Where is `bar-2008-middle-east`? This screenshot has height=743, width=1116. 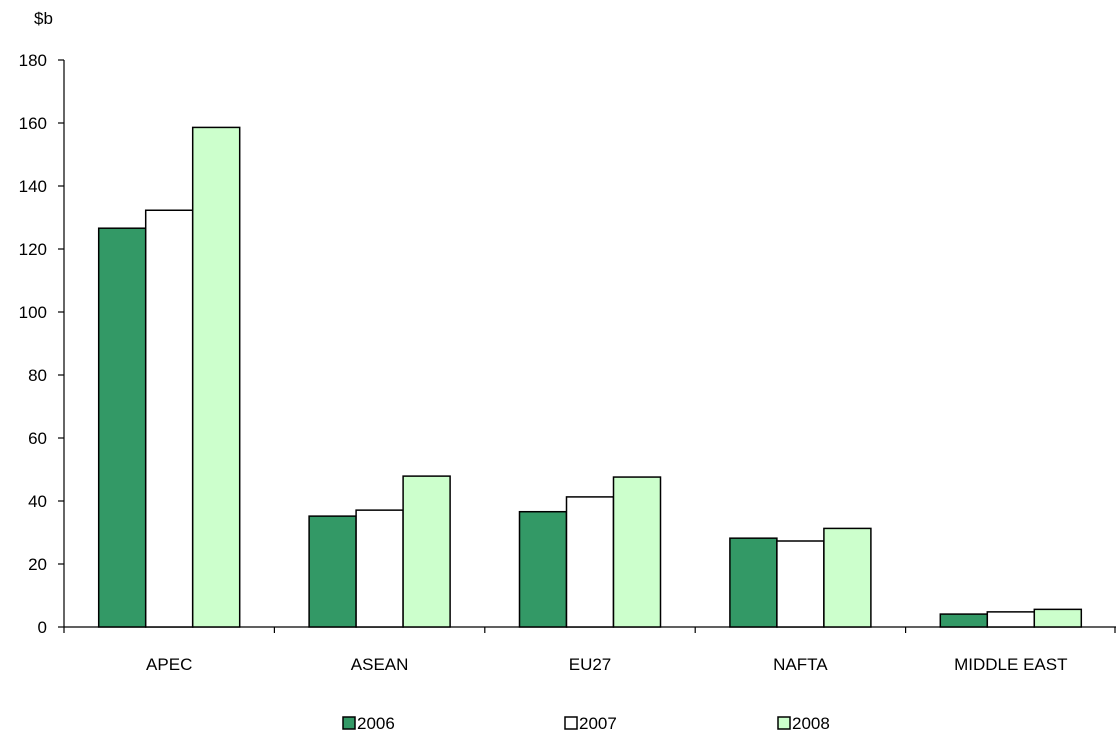 bar-2008-middle-east is located at coordinates (1058, 618).